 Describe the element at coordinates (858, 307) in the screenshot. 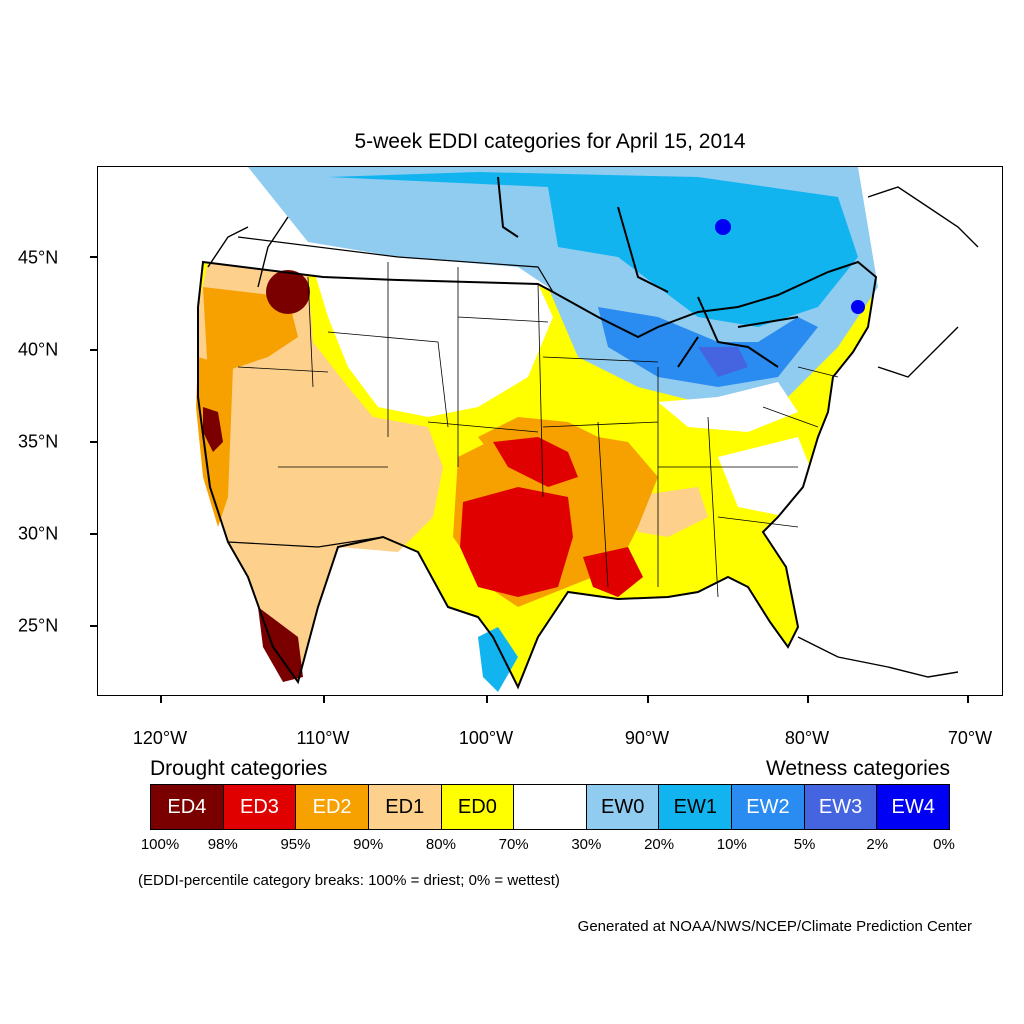

I see `region-ew4-east` at that location.